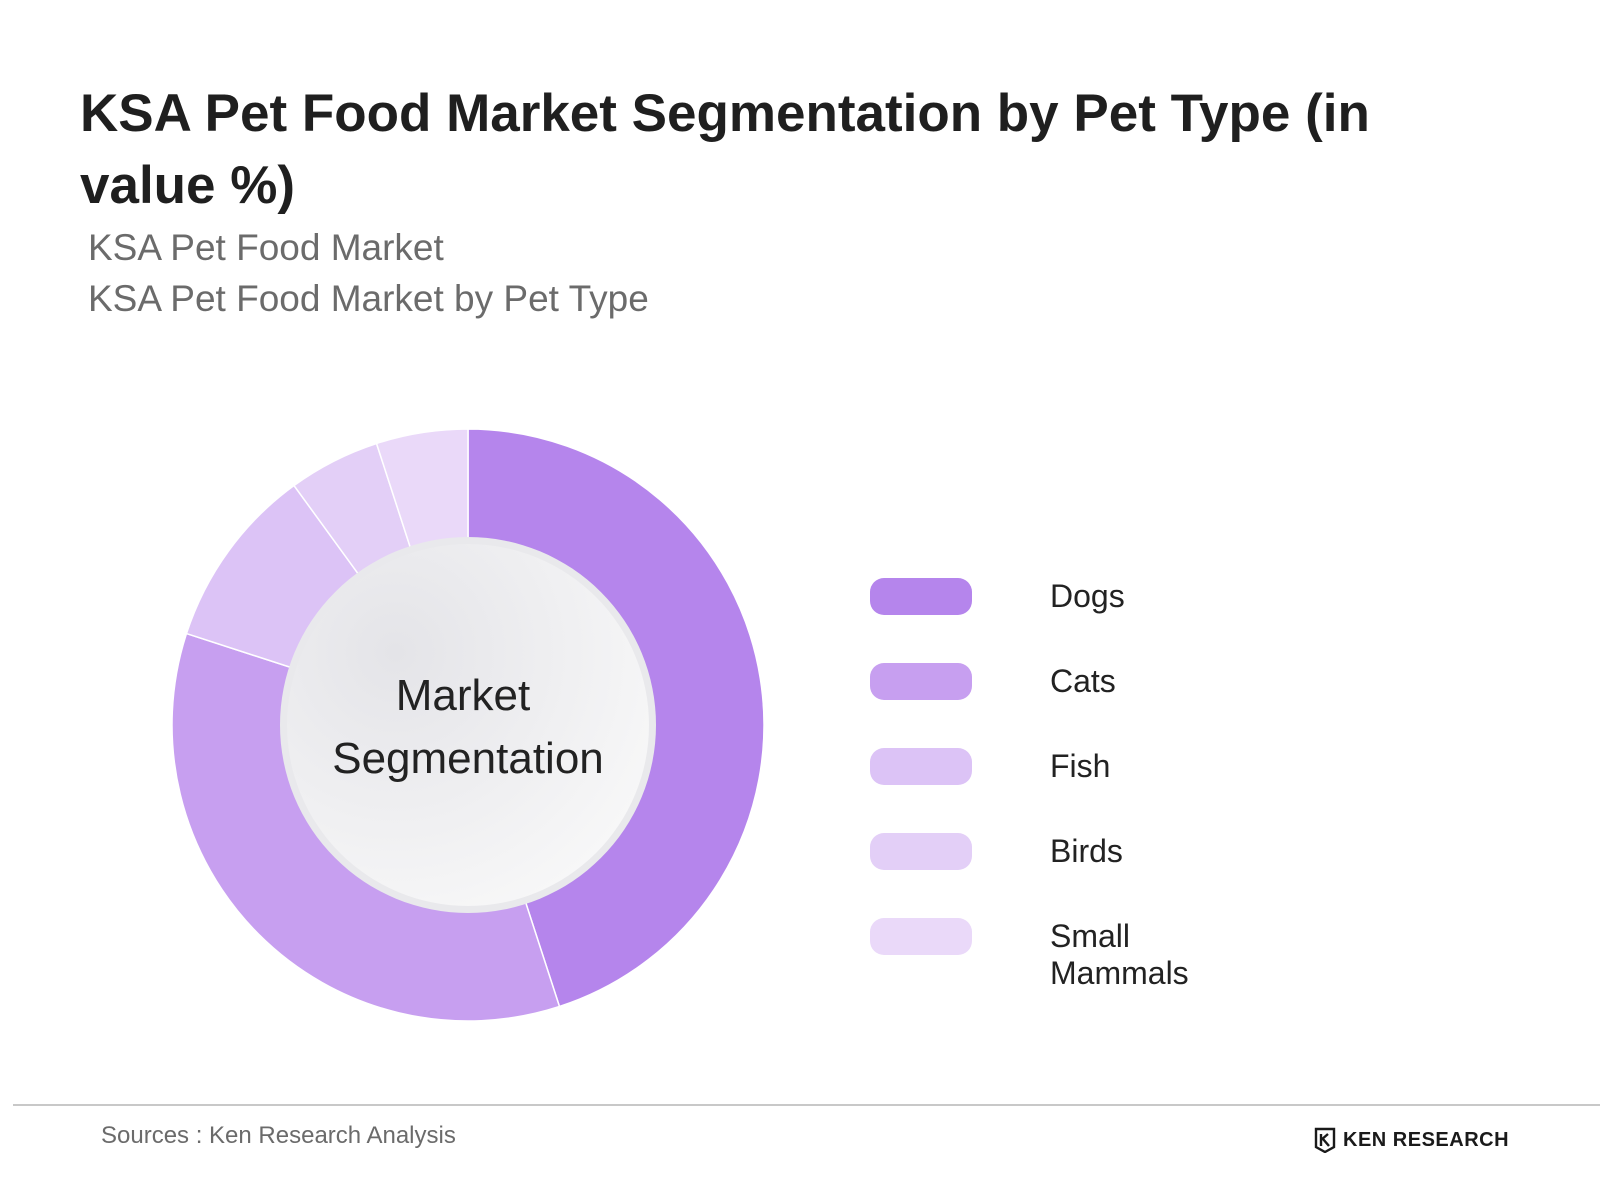  Describe the element at coordinates (1426, 1139) in the screenshot. I see `brand-name: KEN RESEARCH` at that location.